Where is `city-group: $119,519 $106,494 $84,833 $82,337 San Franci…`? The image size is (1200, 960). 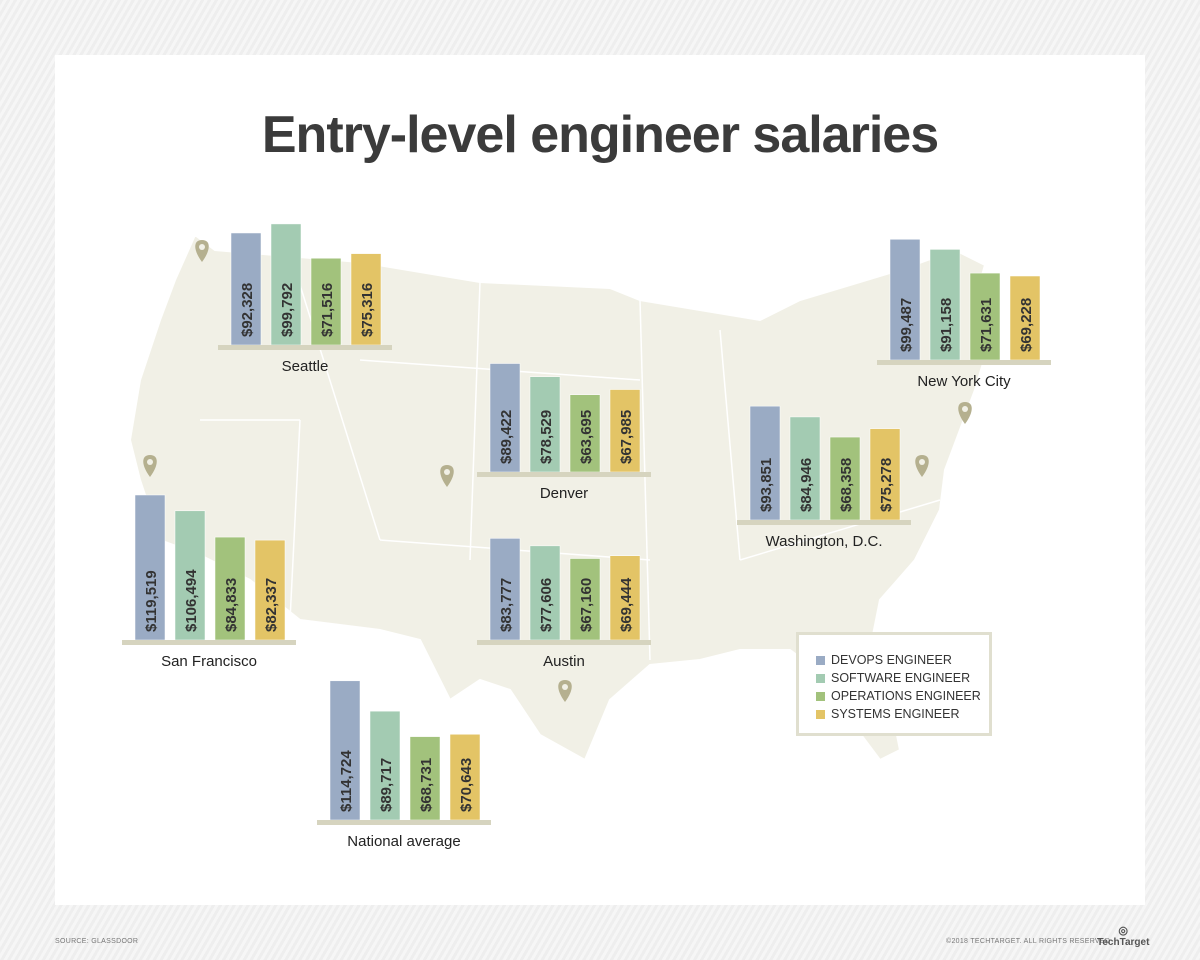
city-group: $119,519 $106,494 $84,833 $82,337 San Franci… is located at coordinates (209, 582).